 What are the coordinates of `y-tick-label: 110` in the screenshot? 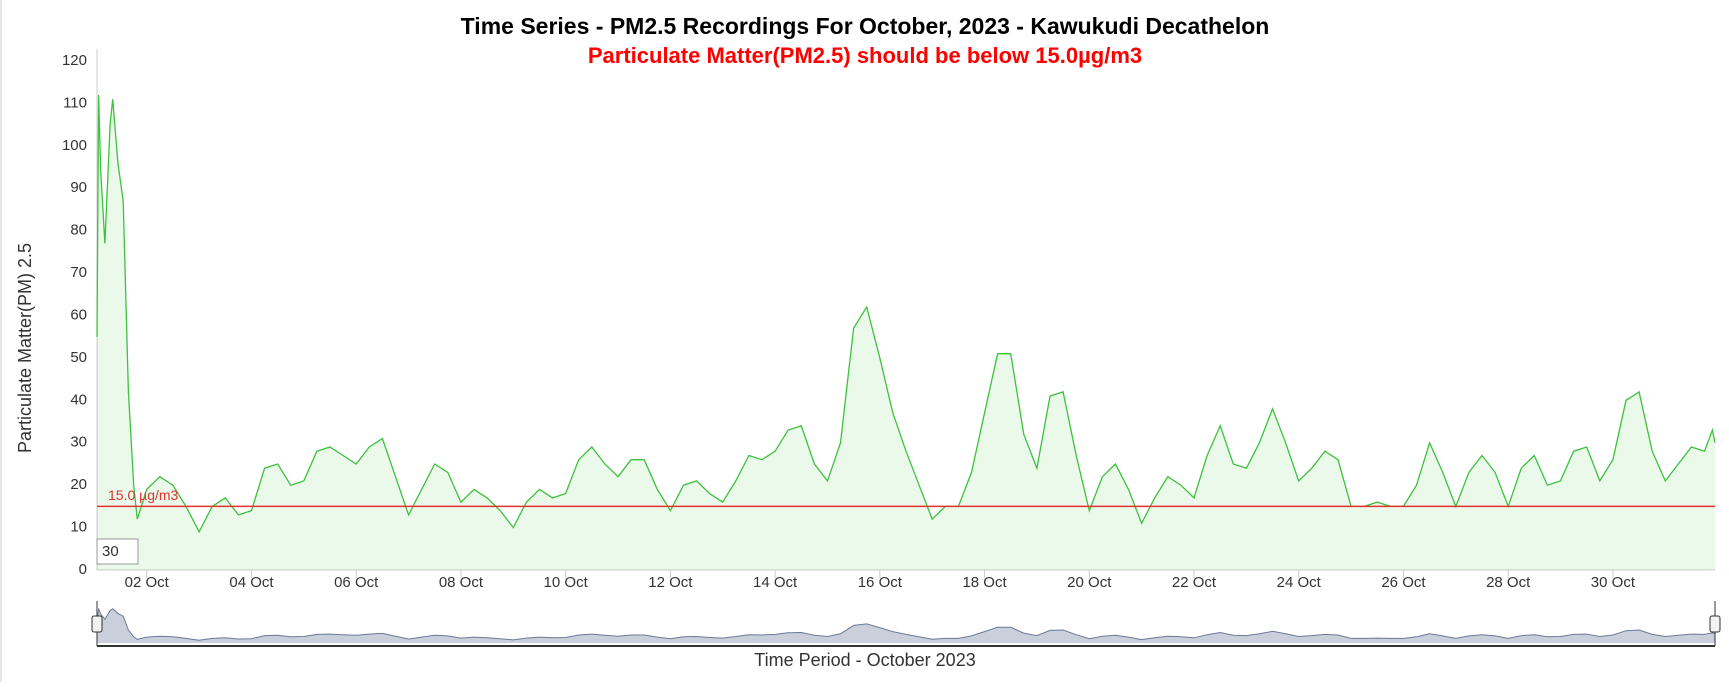 It's located at (75, 102).